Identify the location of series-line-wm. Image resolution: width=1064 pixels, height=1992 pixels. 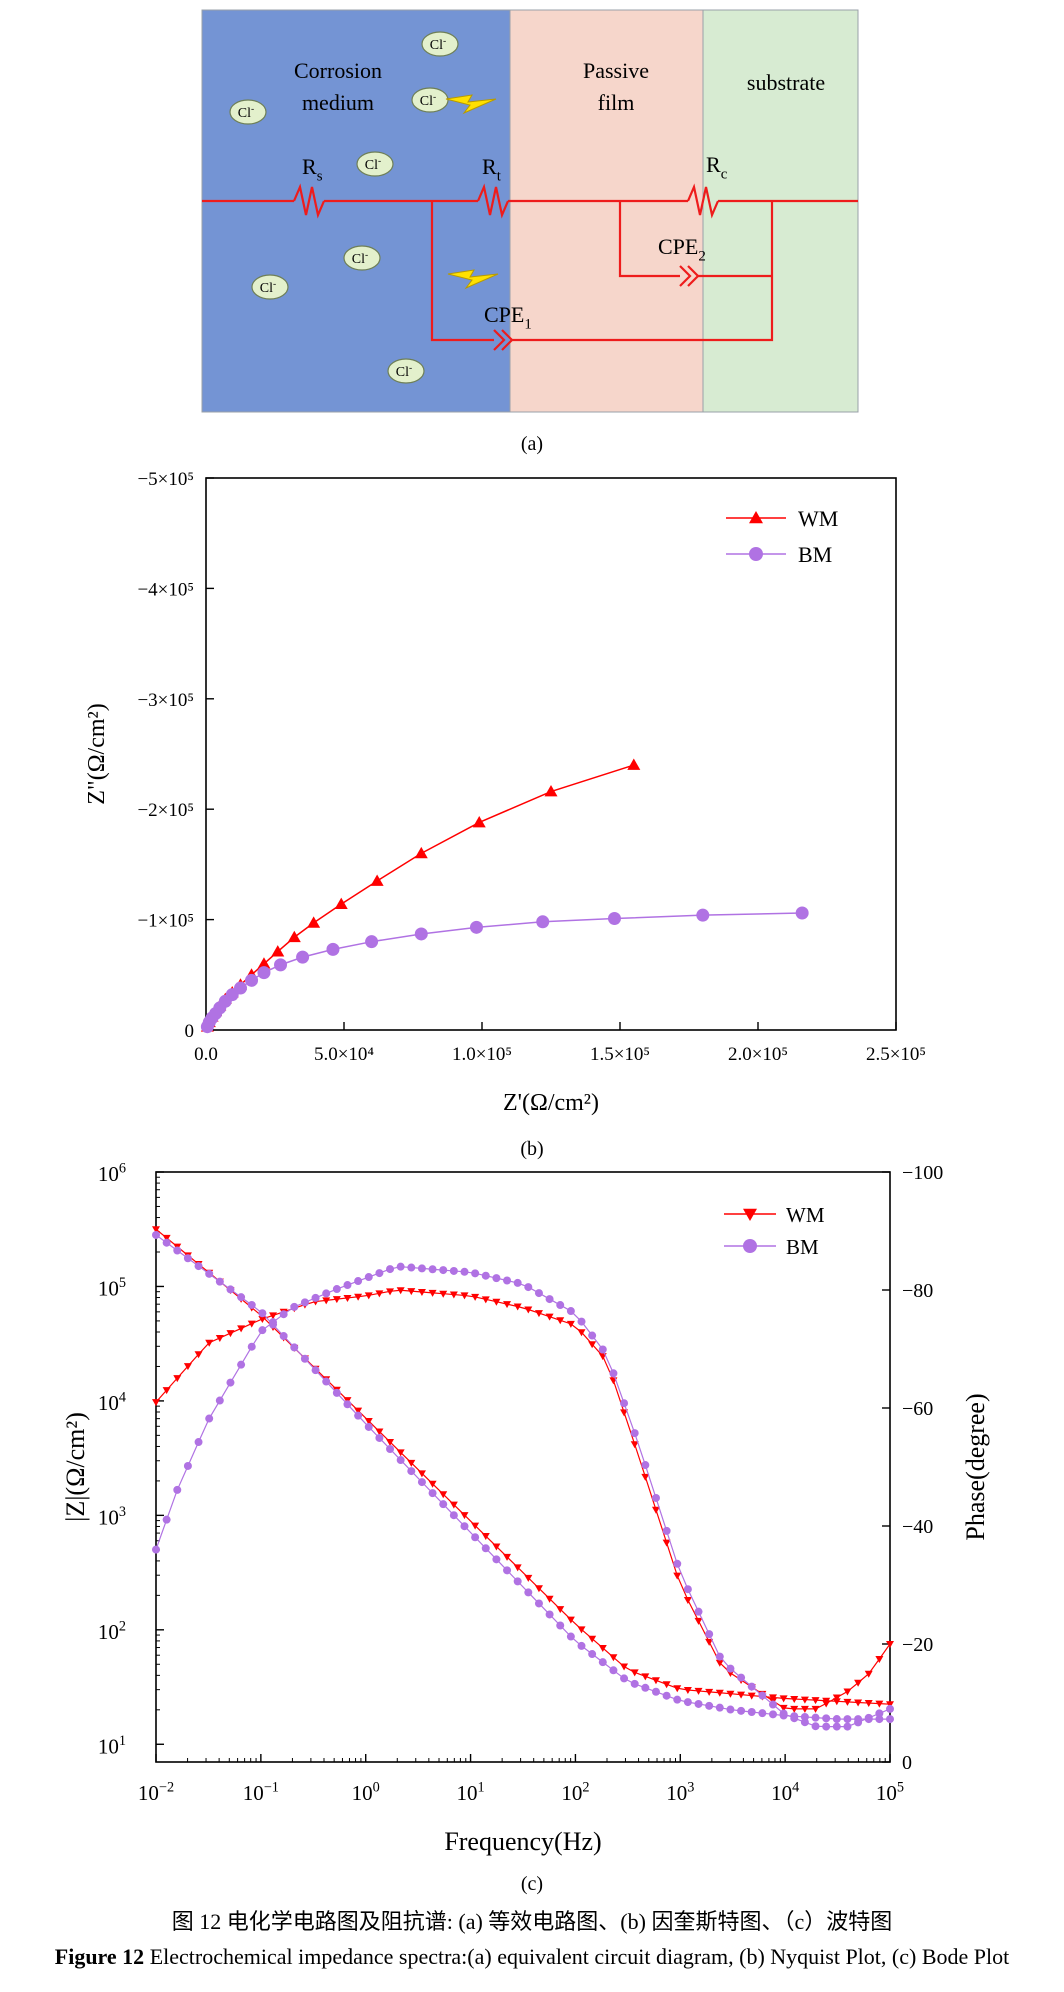
(420, 895).